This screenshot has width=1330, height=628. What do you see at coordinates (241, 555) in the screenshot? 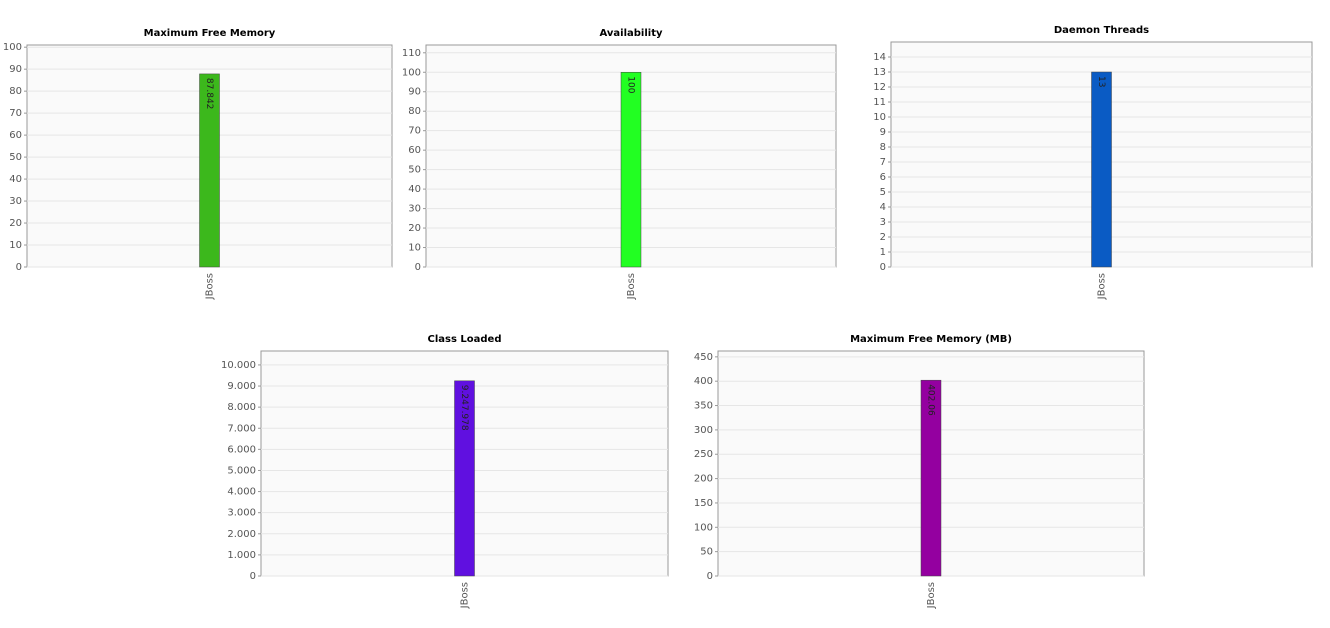
I see `y-tick-label: 1.000` at bounding box center [241, 555].